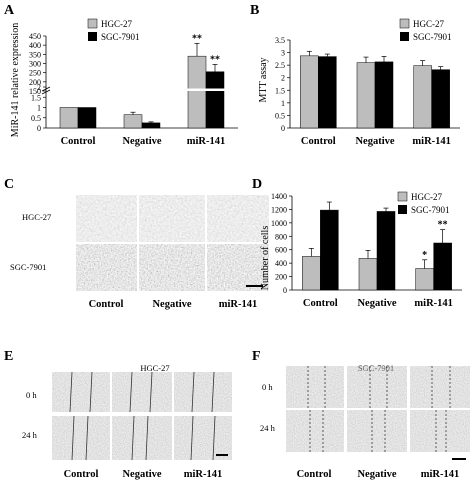 Image resolution: width=474 pixels, height=481 pixels. I want to click on chart-d-ylabel: Number of cells, so click(265, 258).